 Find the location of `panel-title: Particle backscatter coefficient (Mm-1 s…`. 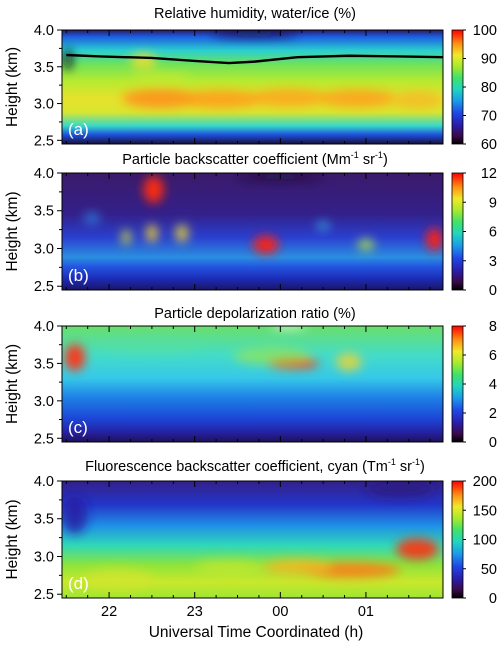

panel-title: Particle backscatter coefficient (Mm-1 s… is located at coordinates (255, 159).